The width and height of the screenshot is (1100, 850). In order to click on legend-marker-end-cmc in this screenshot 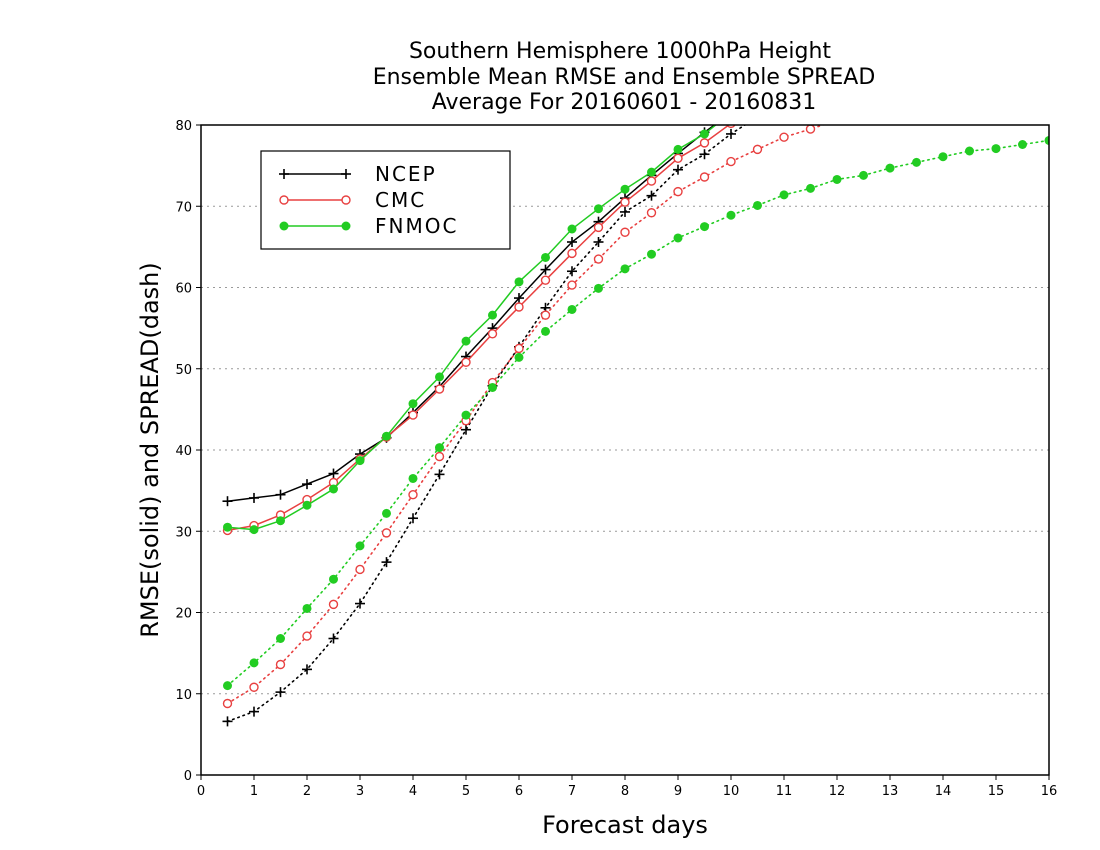, I will do `click(346, 200)`.